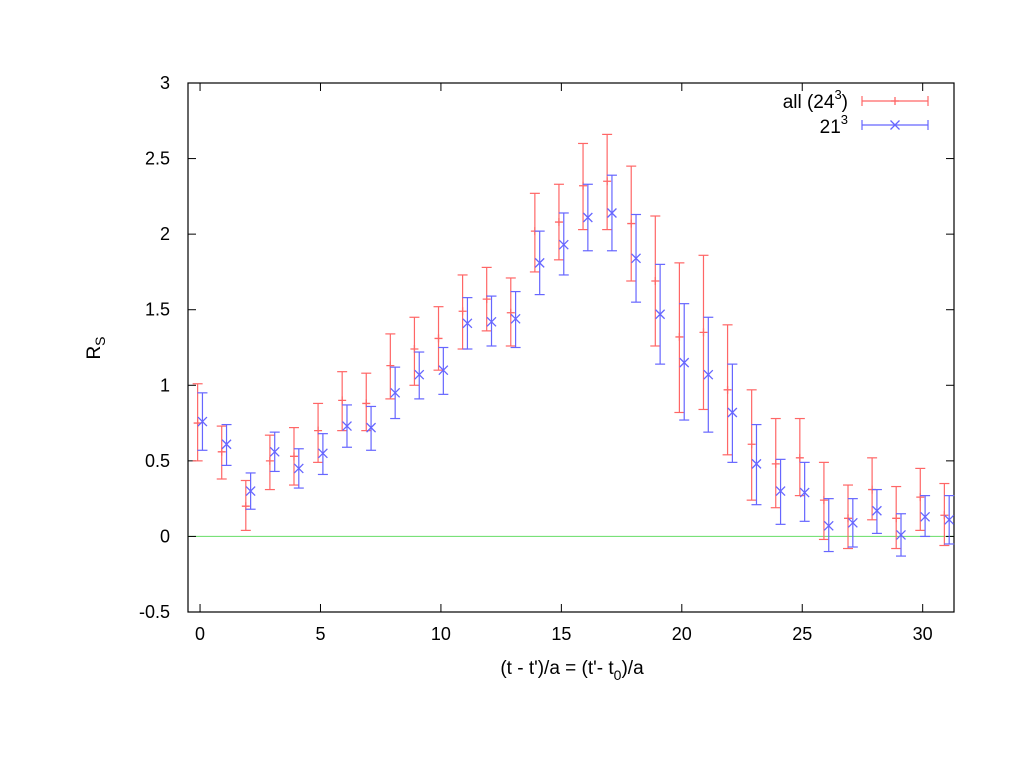 This screenshot has width=1023, height=767. What do you see at coordinates (157, 310) in the screenshot?
I see `y-tick-label: 1.5` at bounding box center [157, 310].